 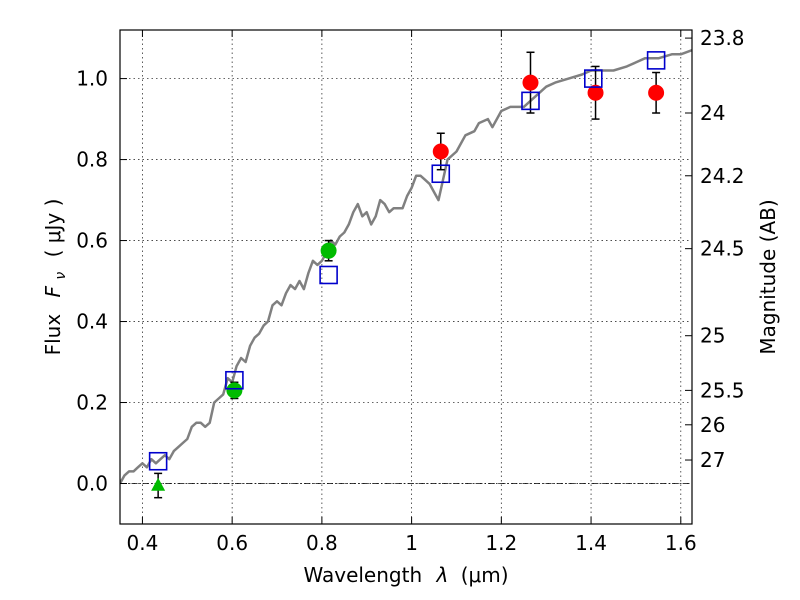 What do you see at coordinates (158, 484) in the screenshot?
I see `data-point-triangle` at bounding box center [158, 484].